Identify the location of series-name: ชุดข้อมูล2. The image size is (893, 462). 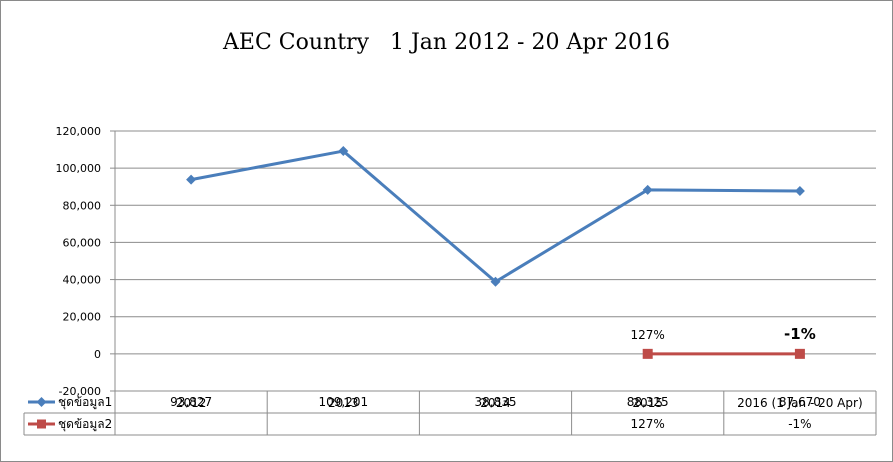
(85, 424).